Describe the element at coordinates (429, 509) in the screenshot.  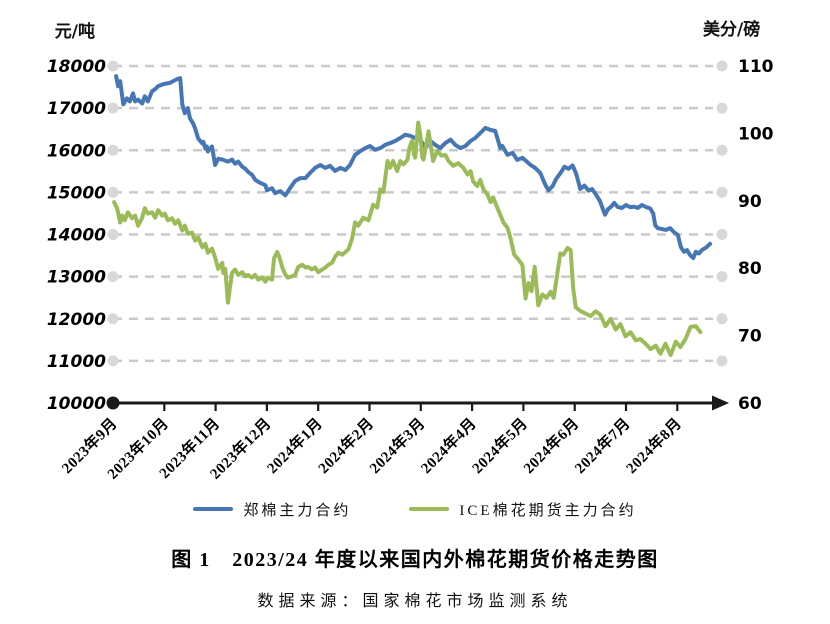
I see `ice-line-swatch` at that location.